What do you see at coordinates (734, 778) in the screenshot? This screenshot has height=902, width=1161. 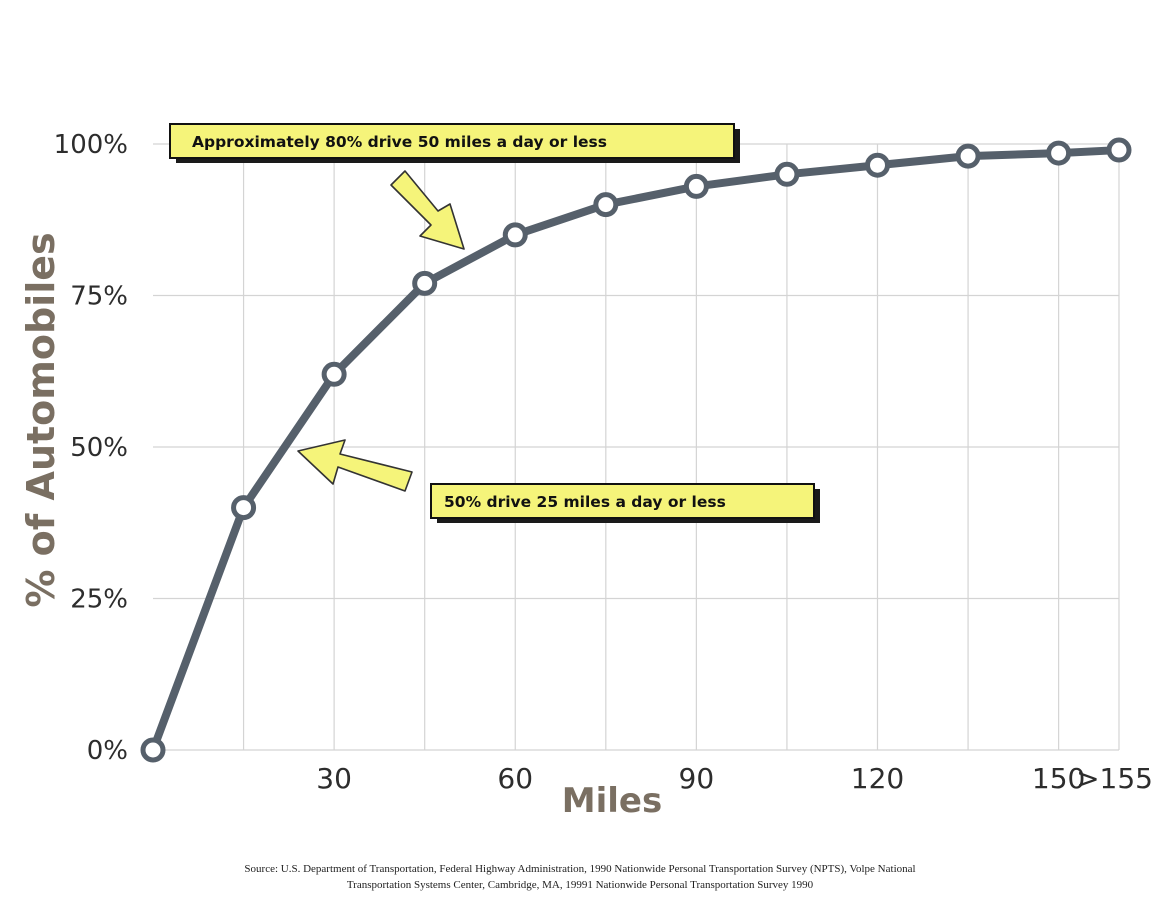 I see `x-axis-ticks: 30 60 90 120 150>155` at bounding box center [734, 778].